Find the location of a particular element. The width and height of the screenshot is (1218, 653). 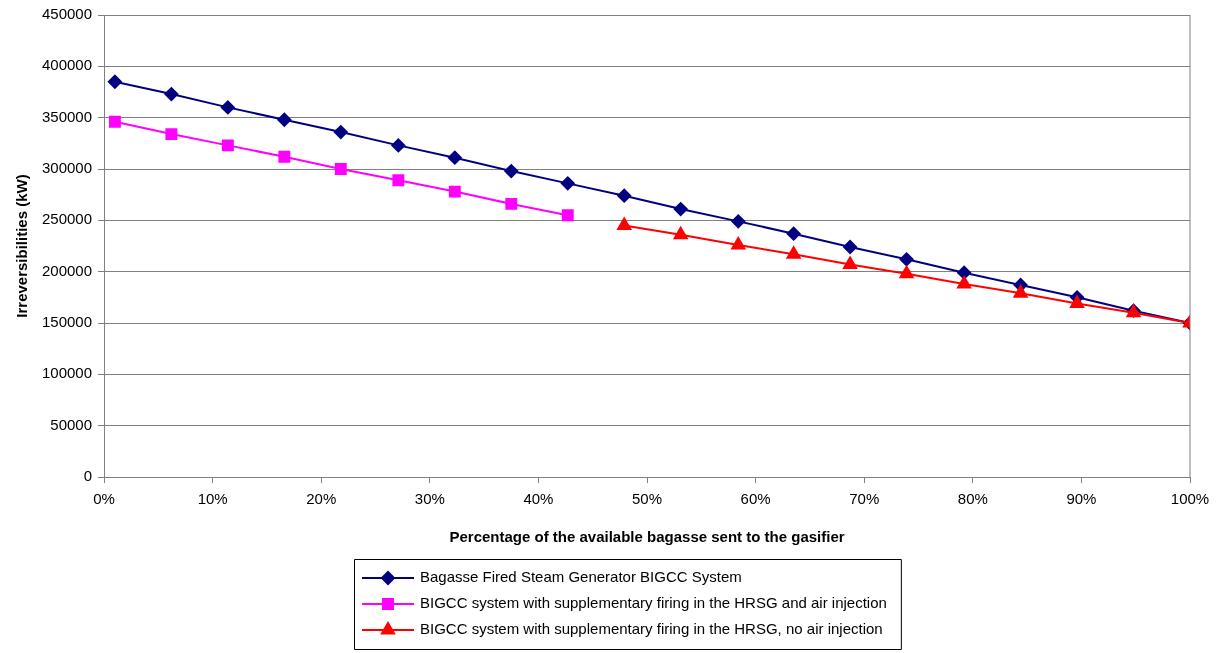

x-tick-label: 70% is located at coordinates (864, 499).